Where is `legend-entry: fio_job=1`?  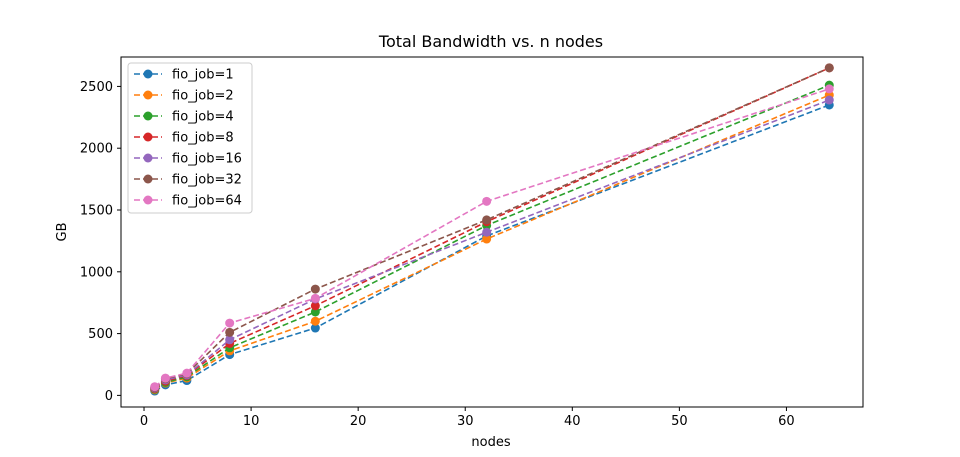 legend-entry: fio_job=1 is located at coordinates (184, 75).